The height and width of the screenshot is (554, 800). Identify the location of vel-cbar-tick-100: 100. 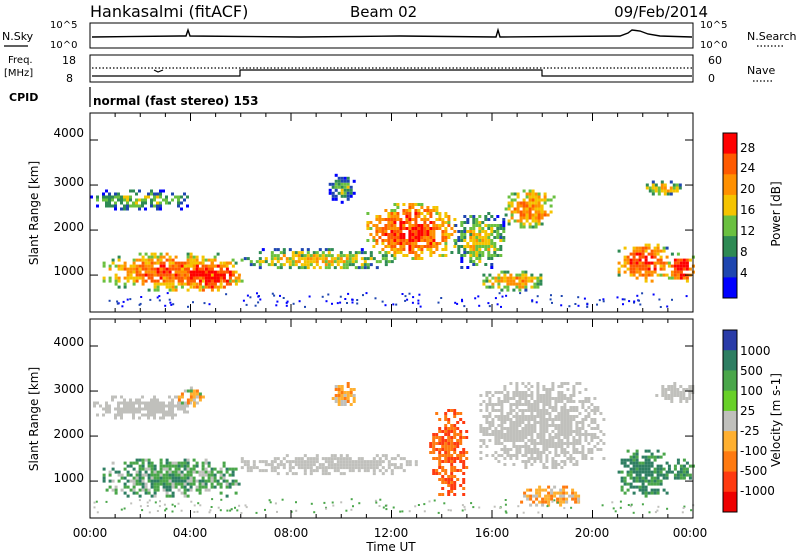
(751, 391).